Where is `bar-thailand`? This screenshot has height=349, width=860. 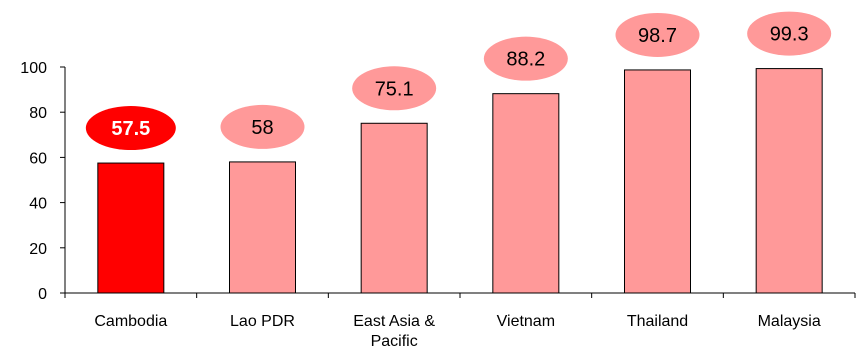 bar-thailand is located at coordinates (657, 181).